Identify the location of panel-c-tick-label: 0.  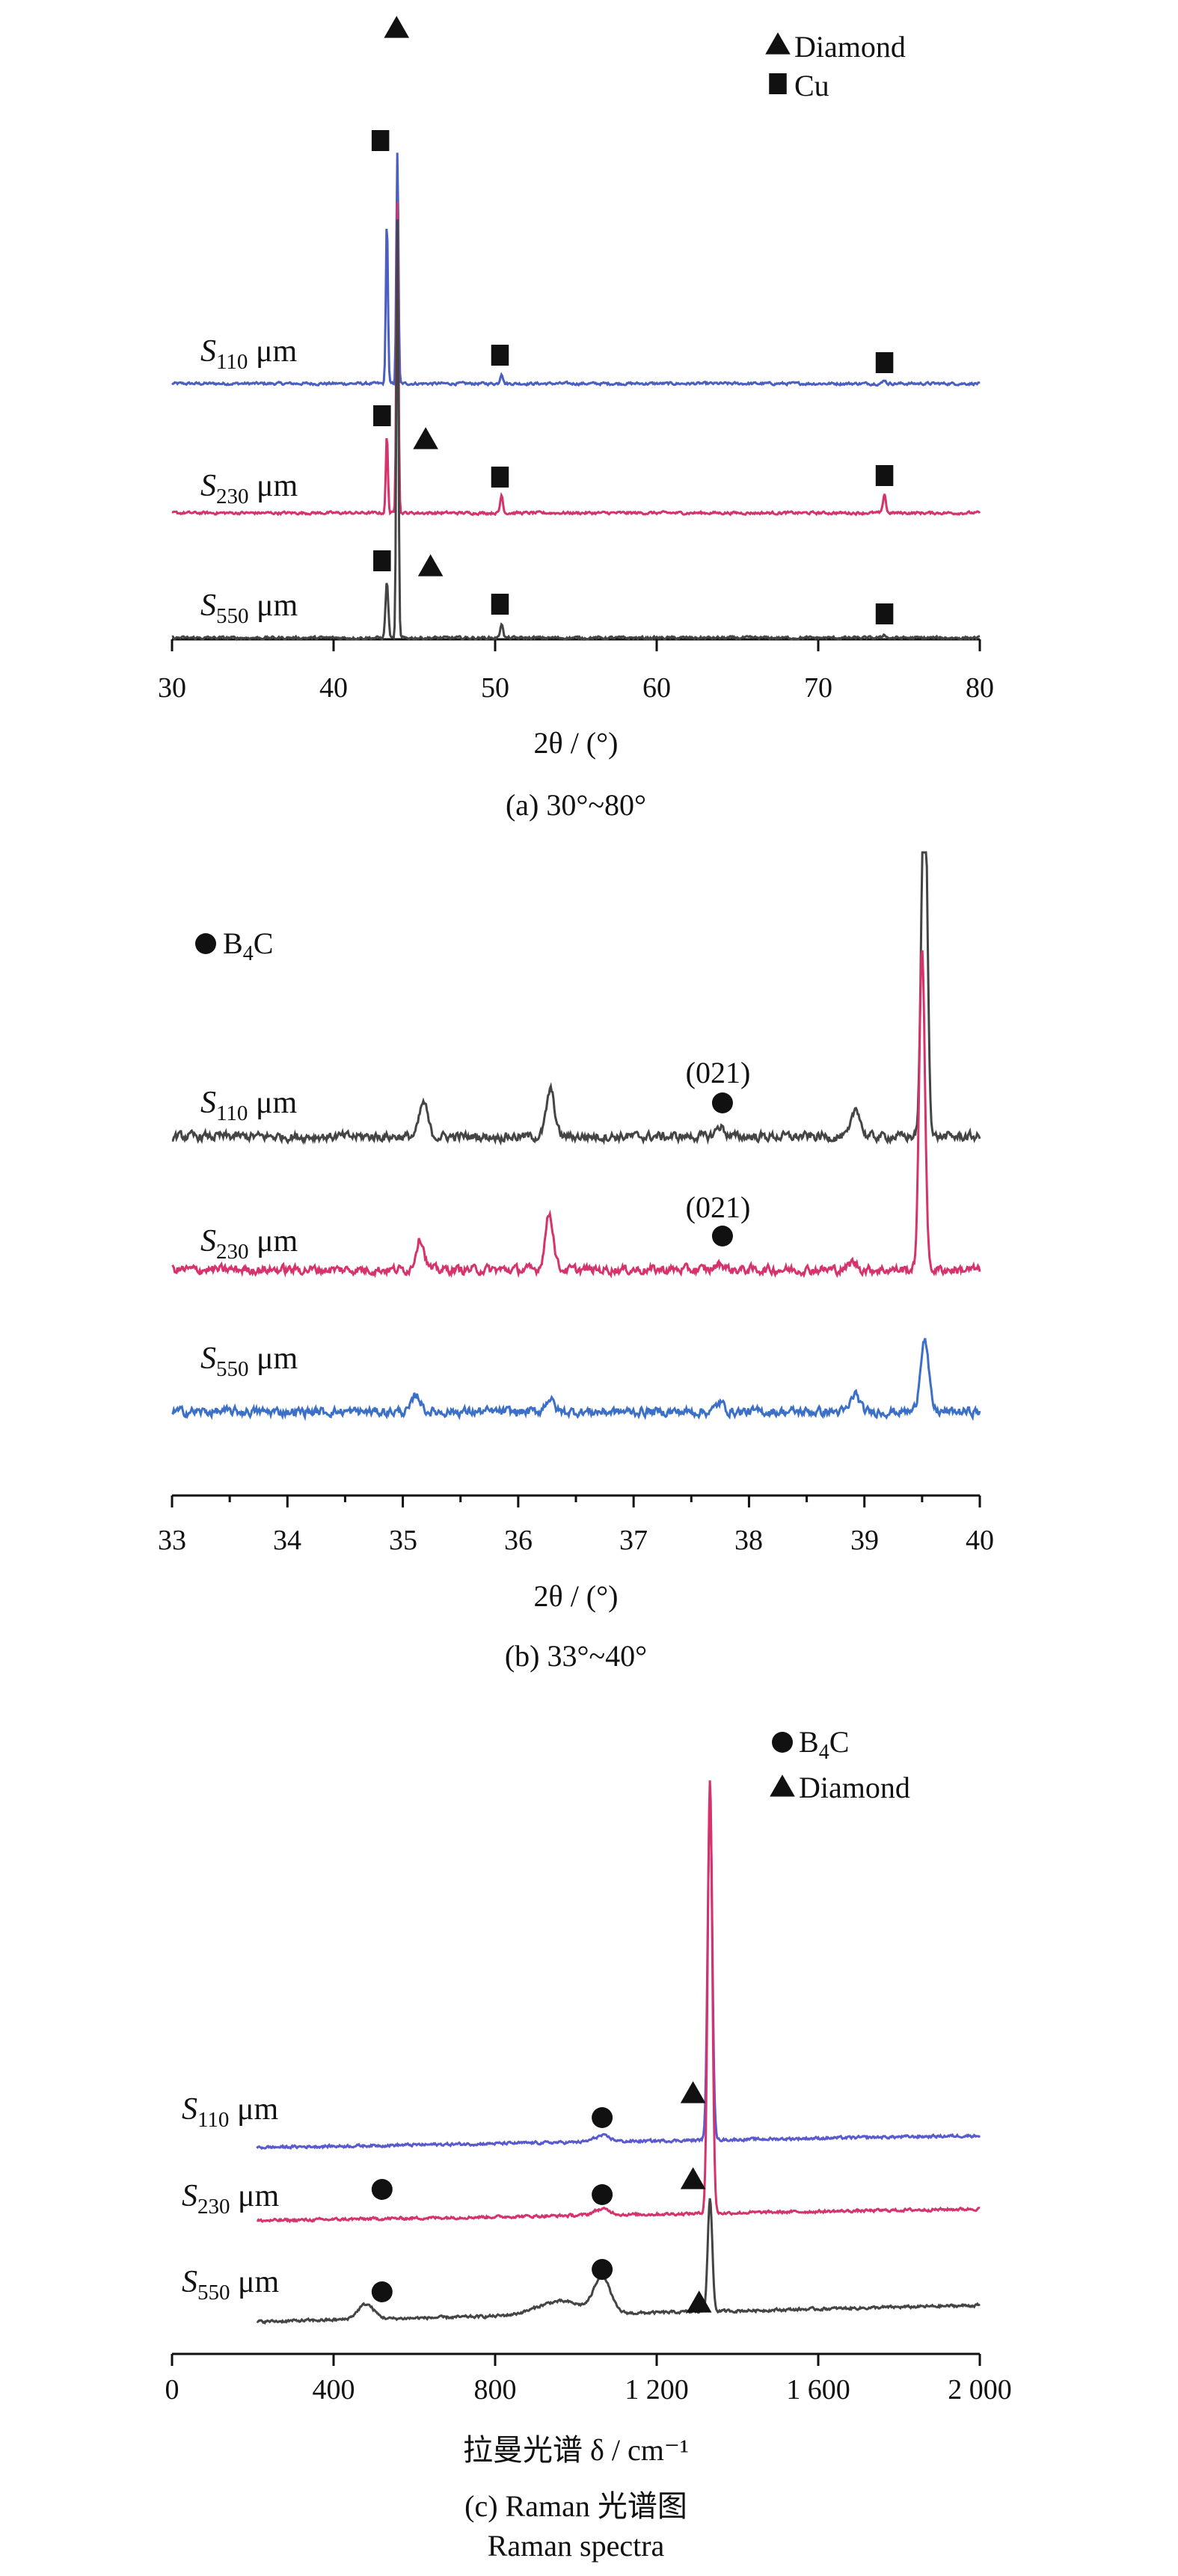
(172, 2390).